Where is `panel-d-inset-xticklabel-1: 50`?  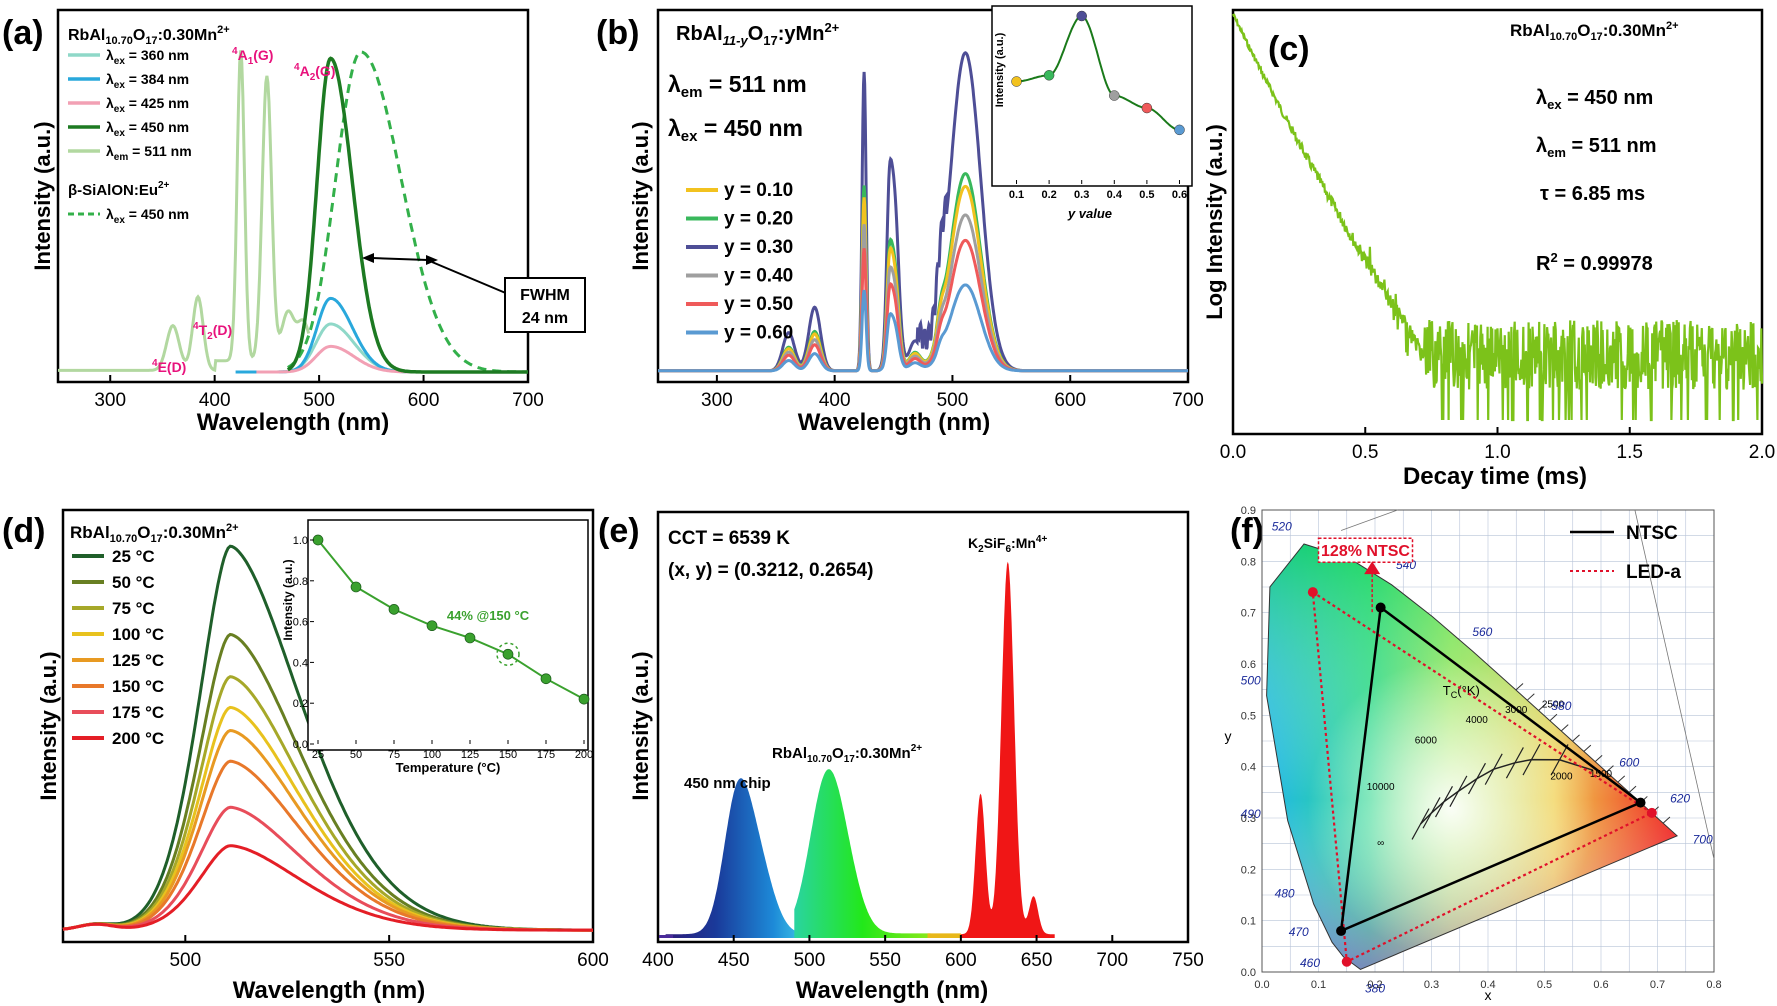
panel-d-inset-xticklabel-1: 50 is located at coordinates (356, 755).